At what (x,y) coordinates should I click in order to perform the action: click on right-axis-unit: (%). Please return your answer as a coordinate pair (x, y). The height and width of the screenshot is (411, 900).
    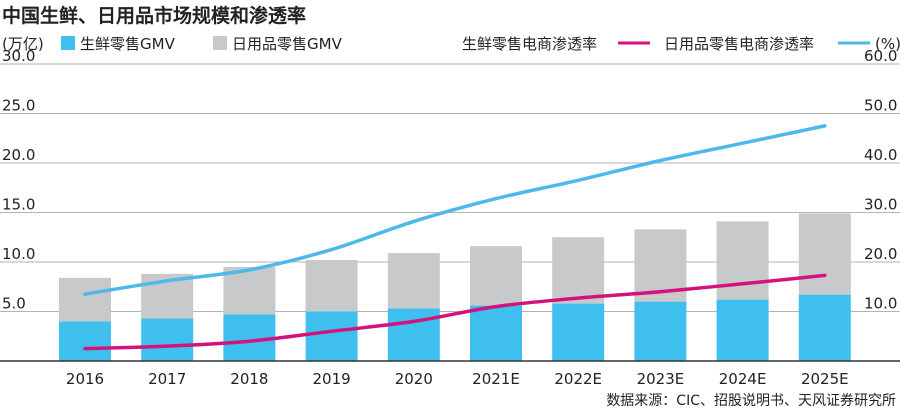
    Looking at the image, I should click on (887, 44).